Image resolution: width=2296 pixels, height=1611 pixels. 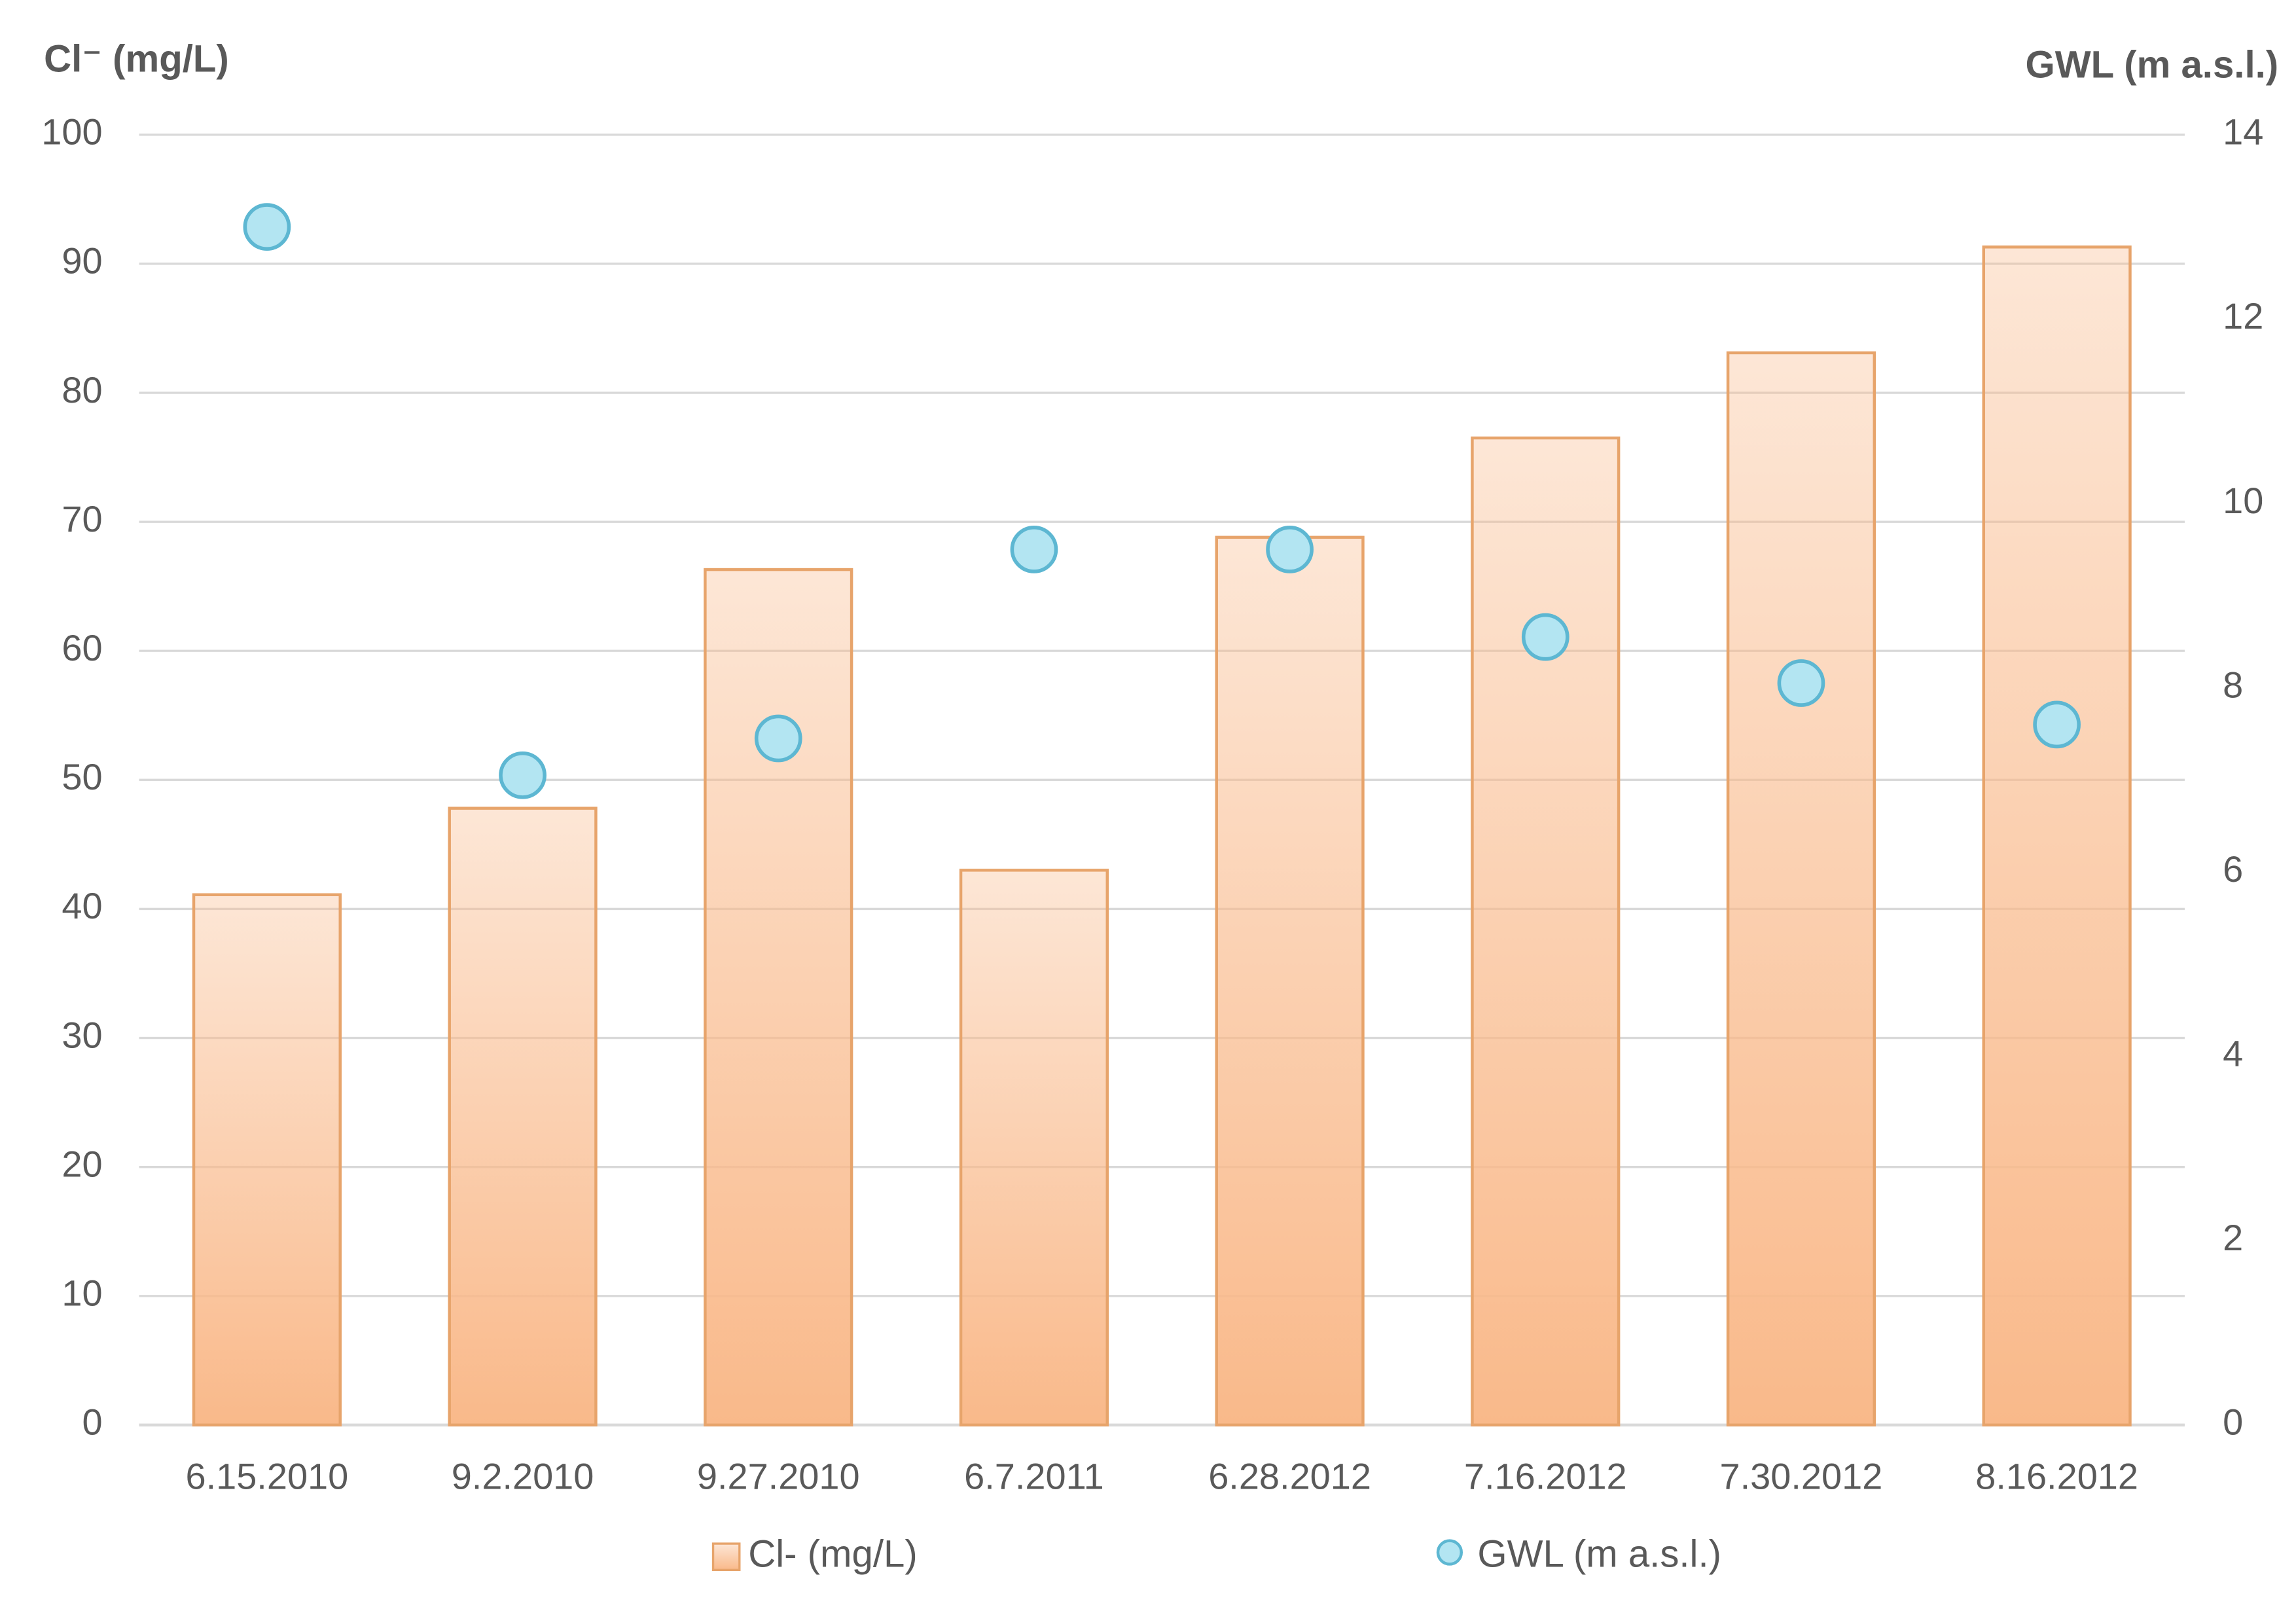 I want to click on y-tick-label: 60, so click(x=82, y=647).